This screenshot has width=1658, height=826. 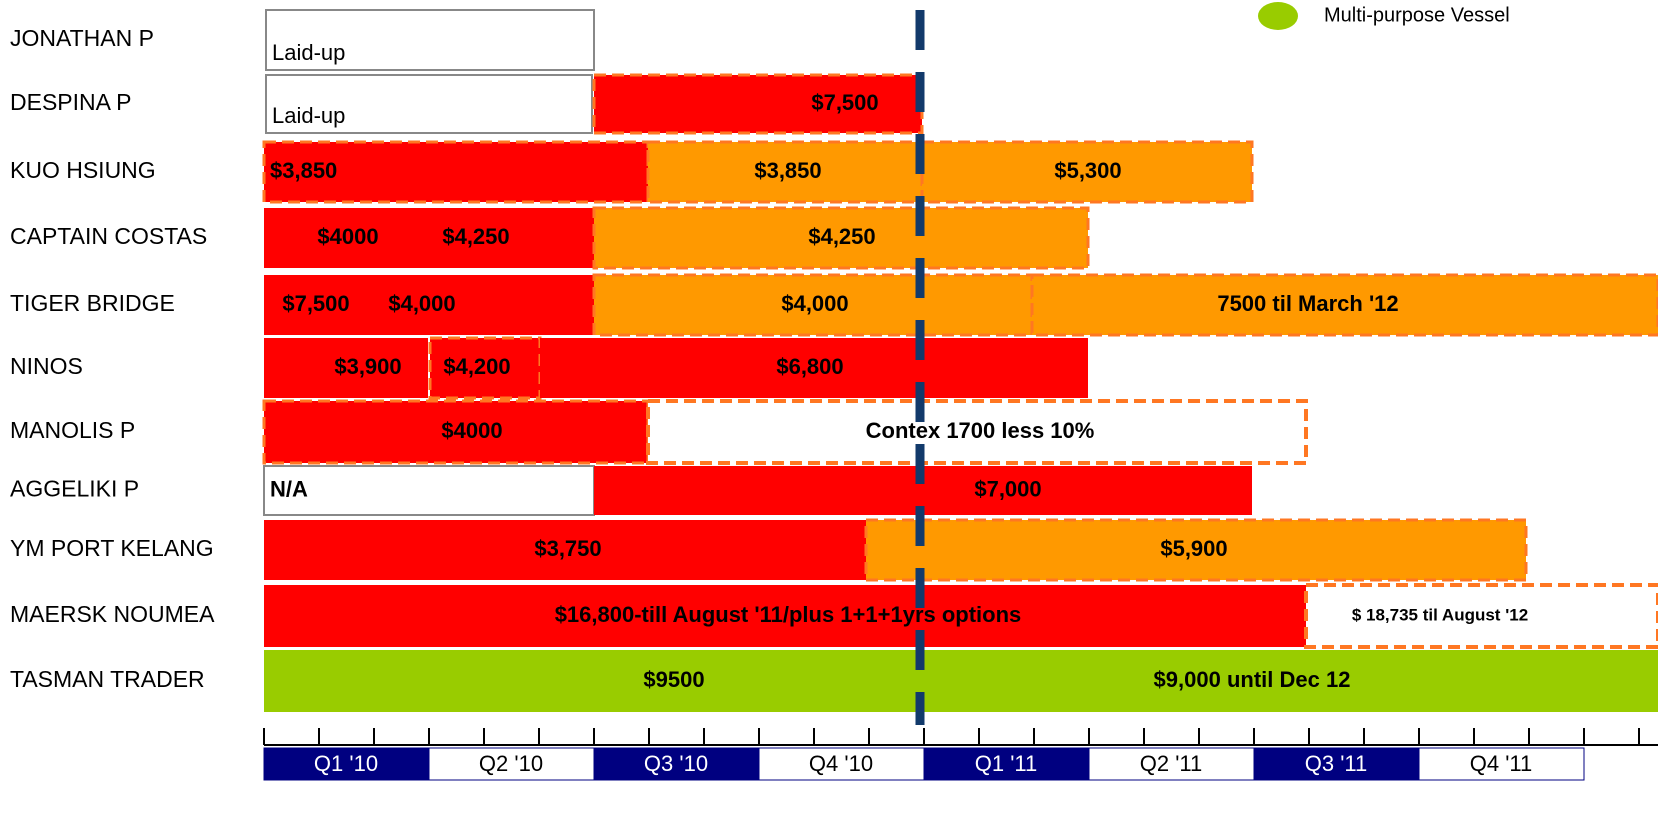 What do you see at coordinates (1336, 763) in the screenshot?
I see `quarter-label: Q3 '11` at bounding box center [1336, 763].